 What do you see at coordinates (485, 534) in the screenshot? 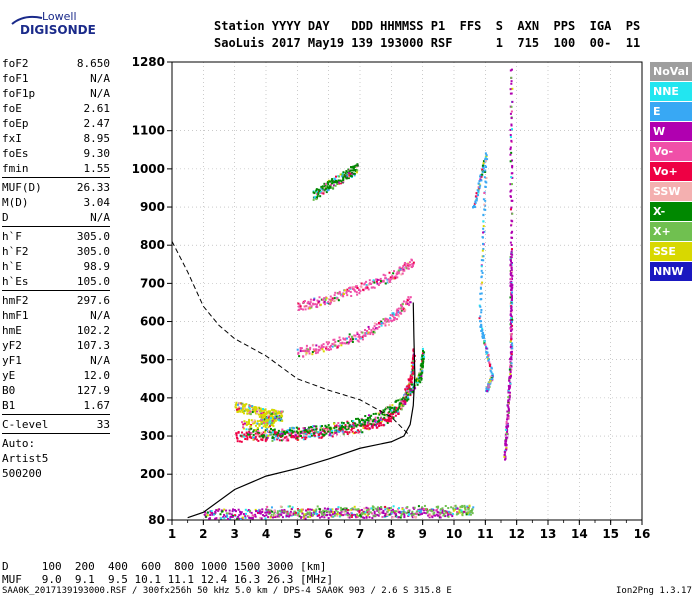
I see `x-tick-label: 11` at bounding box center [485, 534].